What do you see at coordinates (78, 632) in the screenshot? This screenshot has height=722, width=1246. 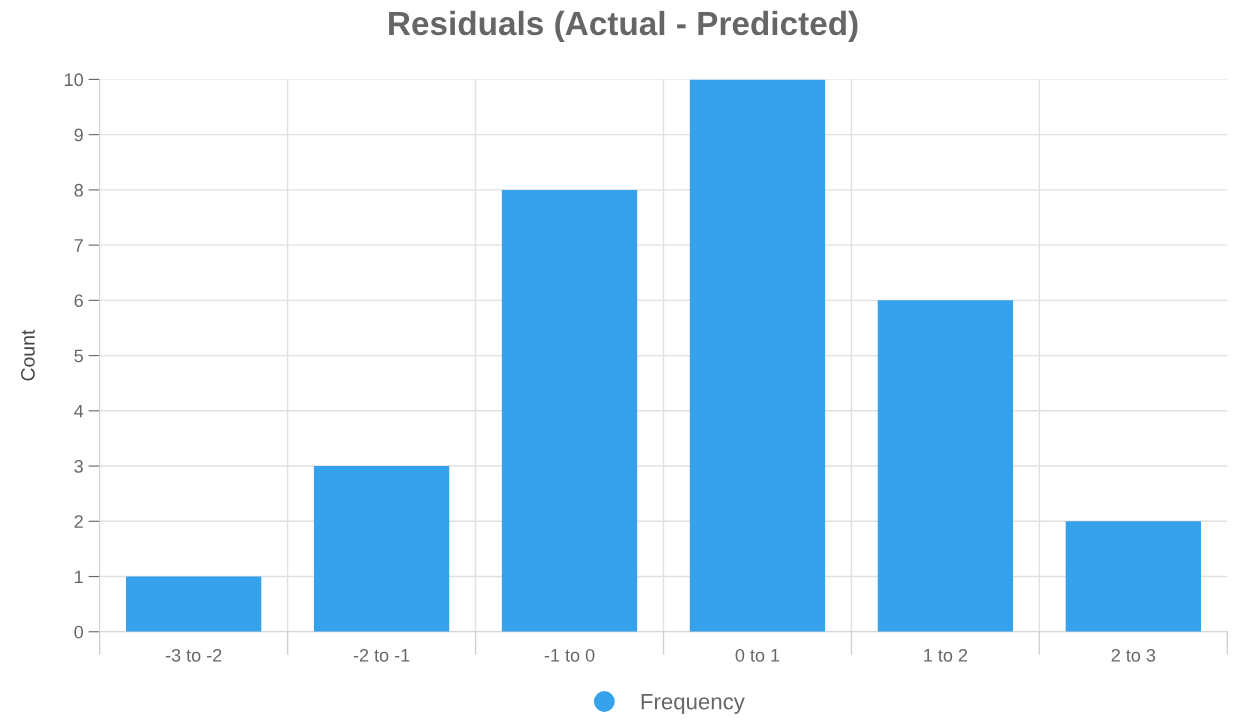 I see `y-tick-label: 0` at bounding box center [78, 632].